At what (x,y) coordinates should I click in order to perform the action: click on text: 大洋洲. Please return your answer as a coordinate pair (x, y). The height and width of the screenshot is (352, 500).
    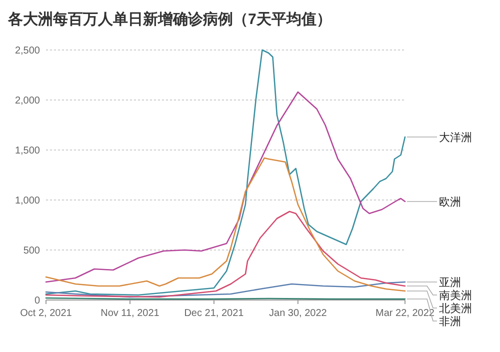
    Looking at the image, I should click on (455, 137).